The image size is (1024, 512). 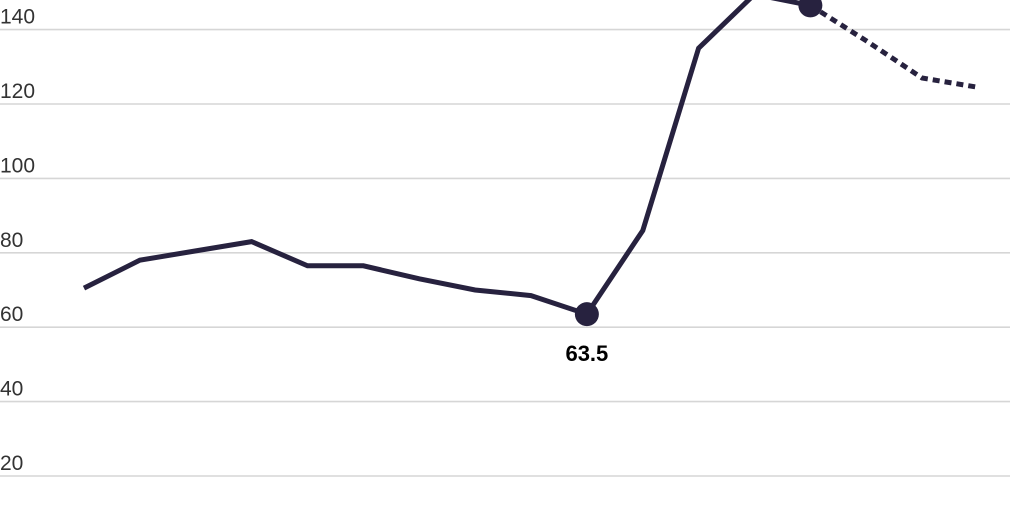 I want to click on data-labels: 63.5, so click(x=586, y=353).